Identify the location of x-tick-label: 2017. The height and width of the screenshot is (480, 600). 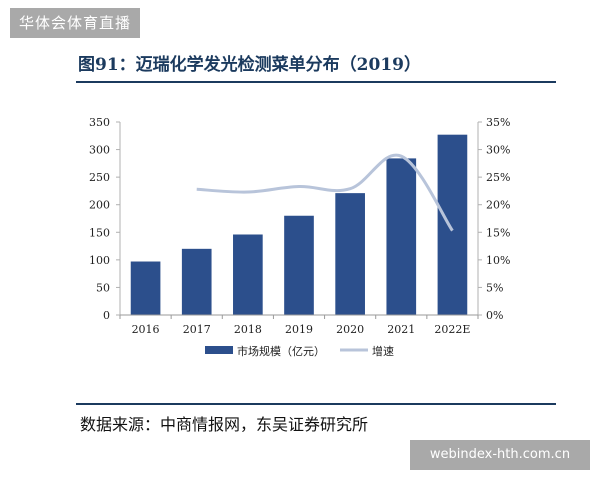
(197, 329).